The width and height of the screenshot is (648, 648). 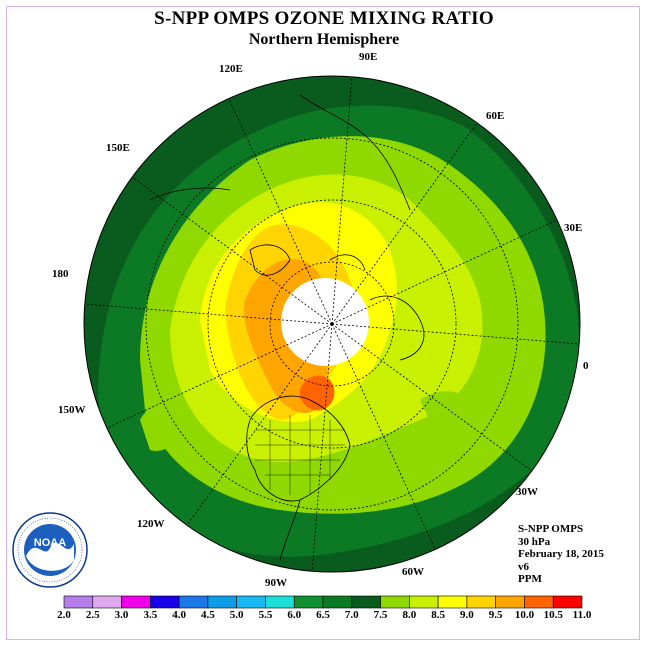 What do you see at coordinates (368, 57) in the screenshot?
I see `lon-label-90e: 90E` at bounding box center [368, 57].